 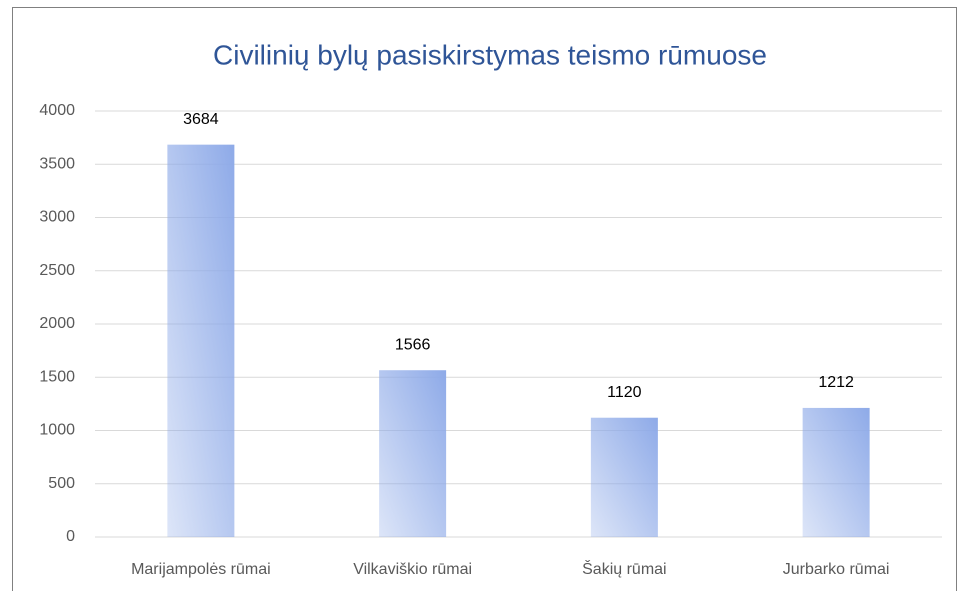 I want to click on y-tick-label: 500, so click(x=61, y=483).